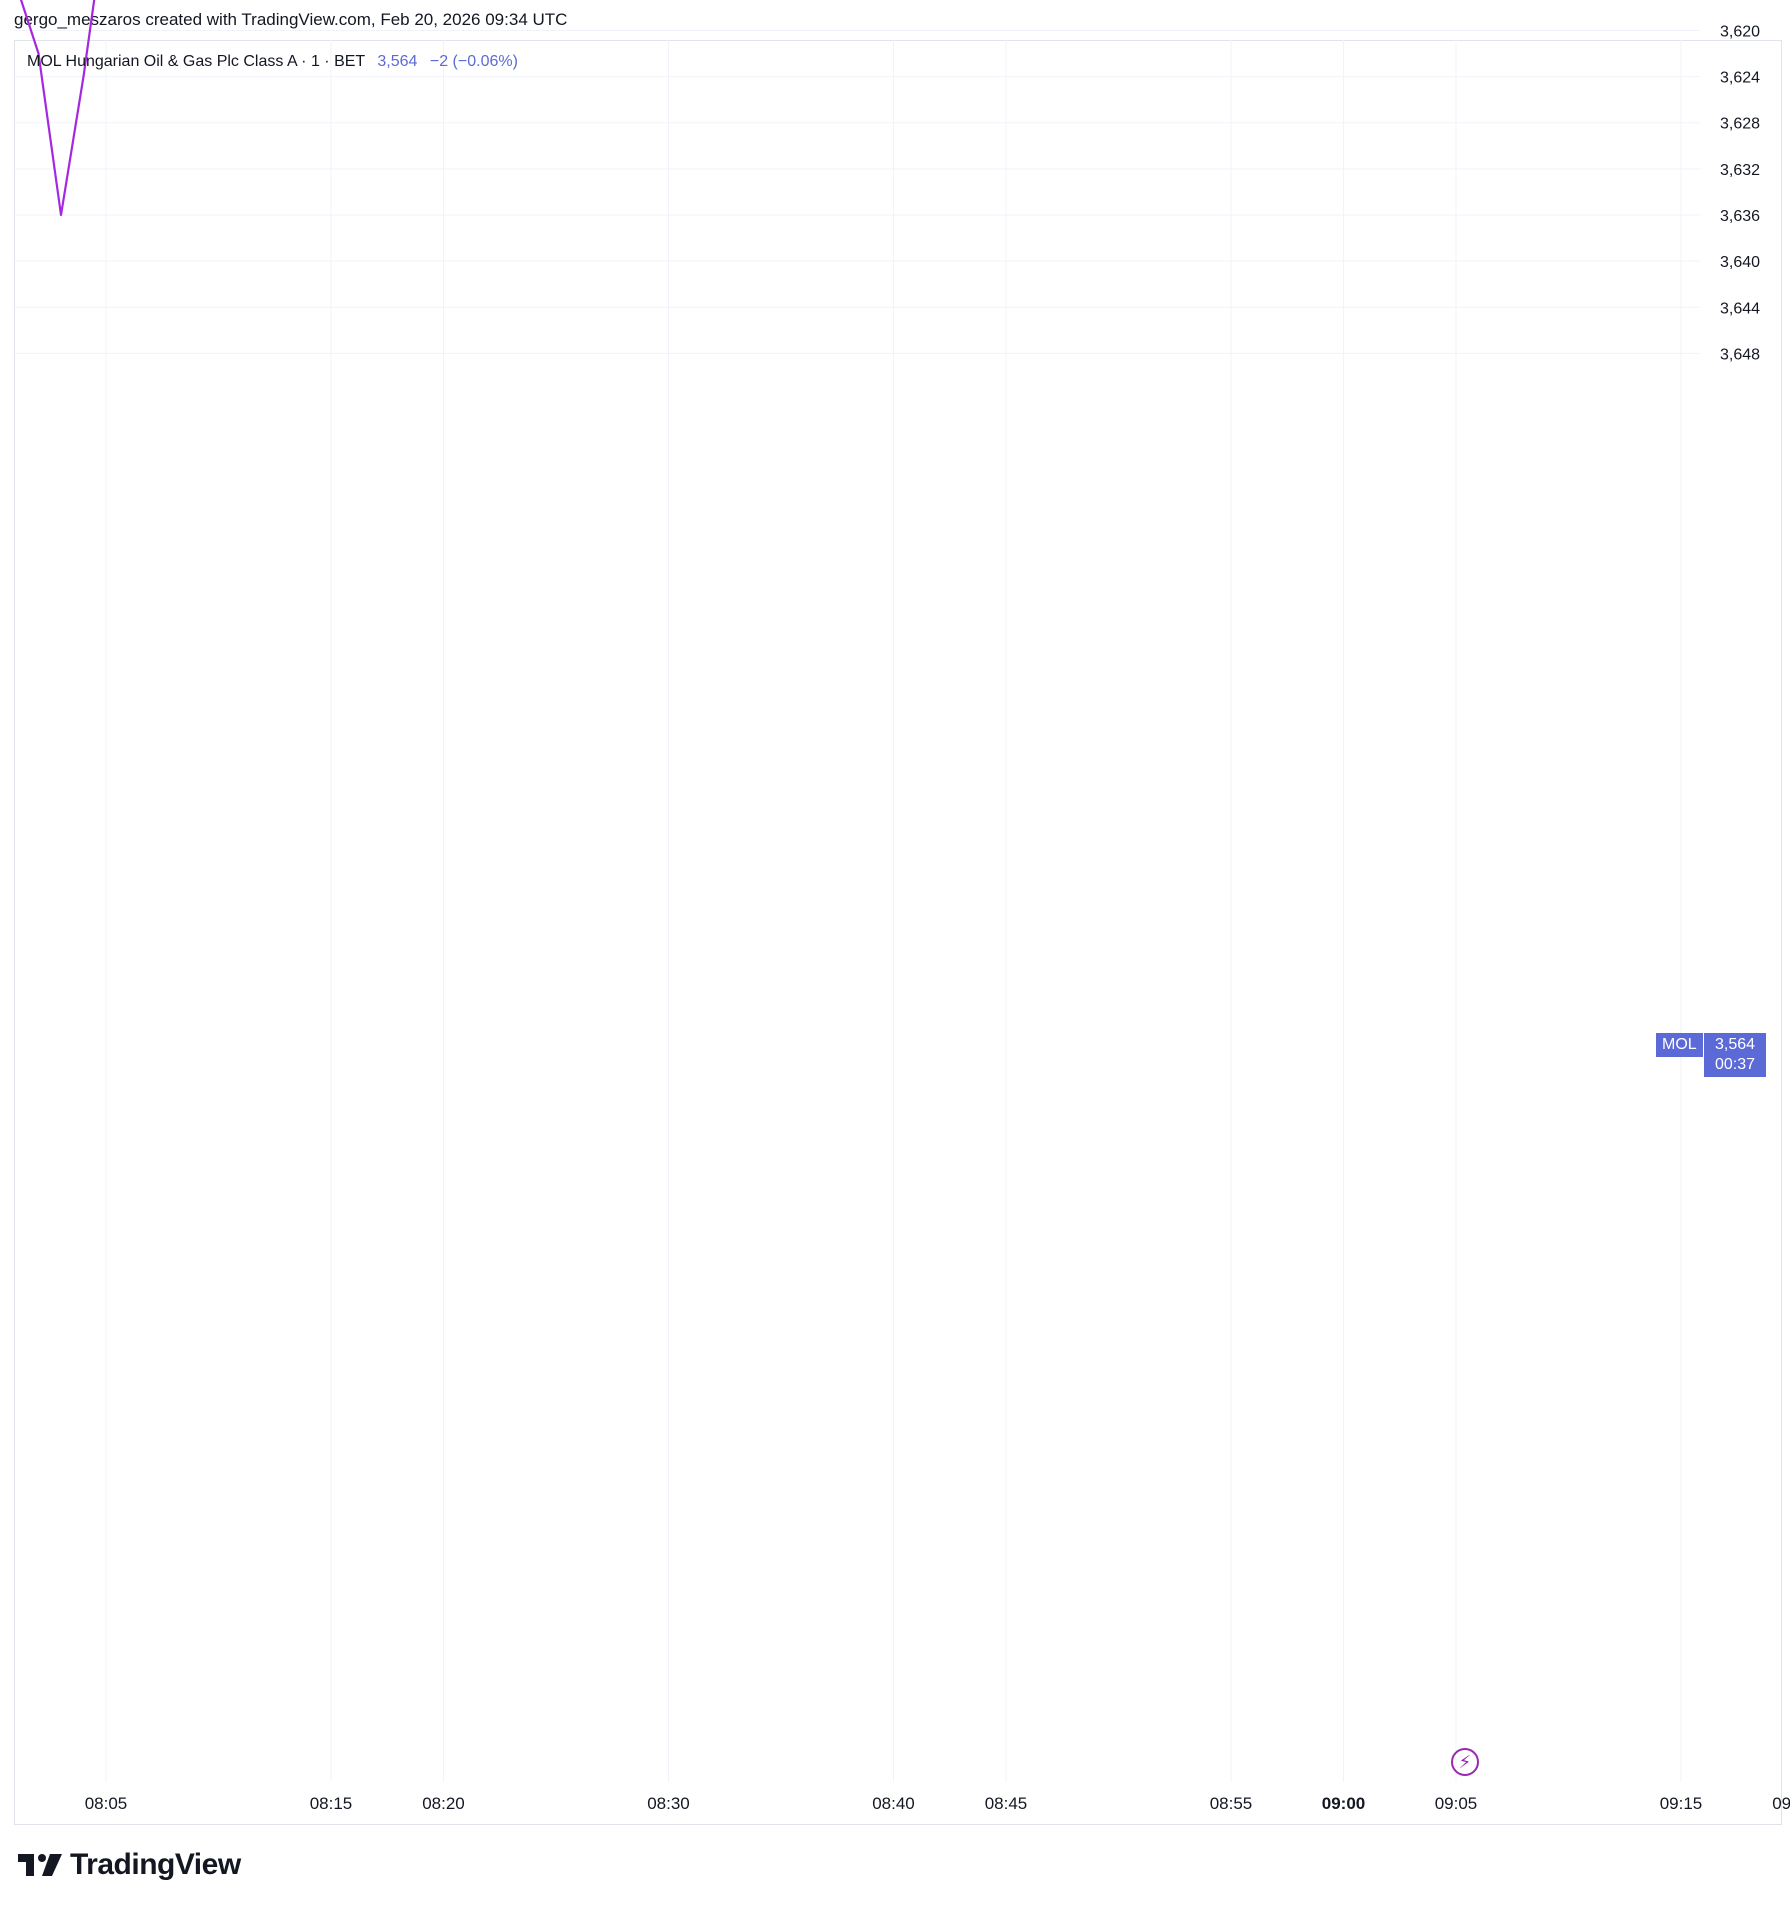 The height and width of the screenshot is (1909, 1790). Describe the element at coordinates (1740, 78) in the screenshot. I see `y-tick-label: 3,624` at that location.